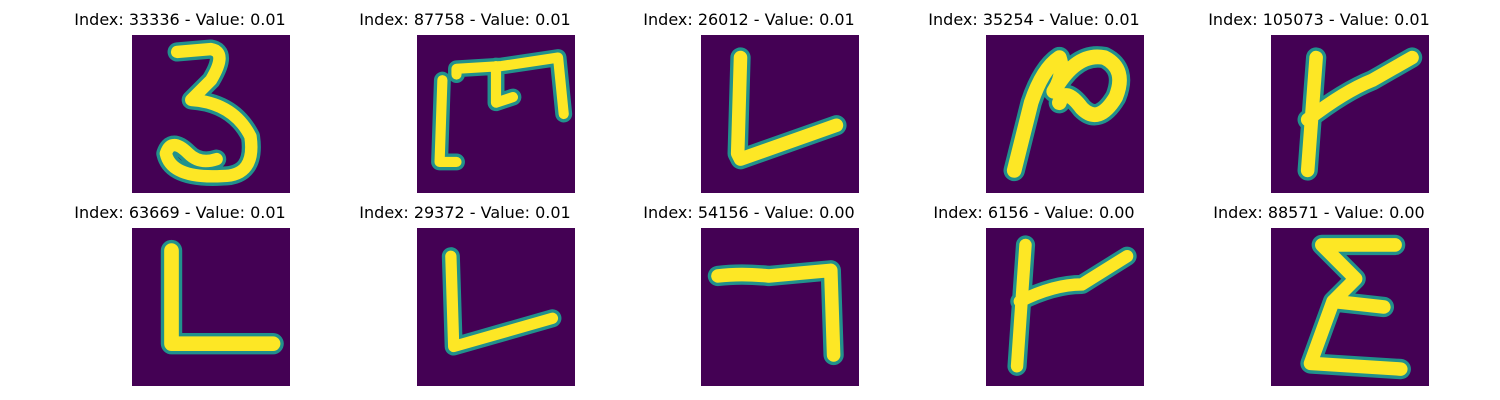 This screenshot has width=1500, height=400. What do you see at coordinates (749, 19) in the screenshot?
I see `panel-title: Index: 26012 - Value: 0.01` at bounding box center [749, 19].